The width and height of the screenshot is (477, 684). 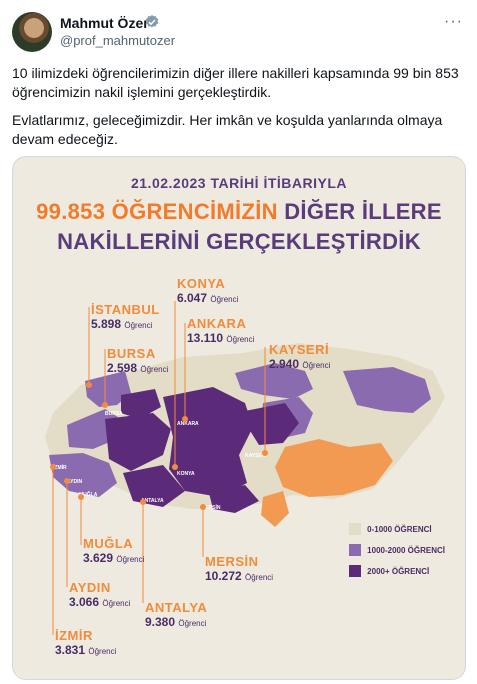 What do you see at coordinates (188, 424) in the screenshot?
I see `map-label-ankara: ANKARA` at bounding box center [188, 424].